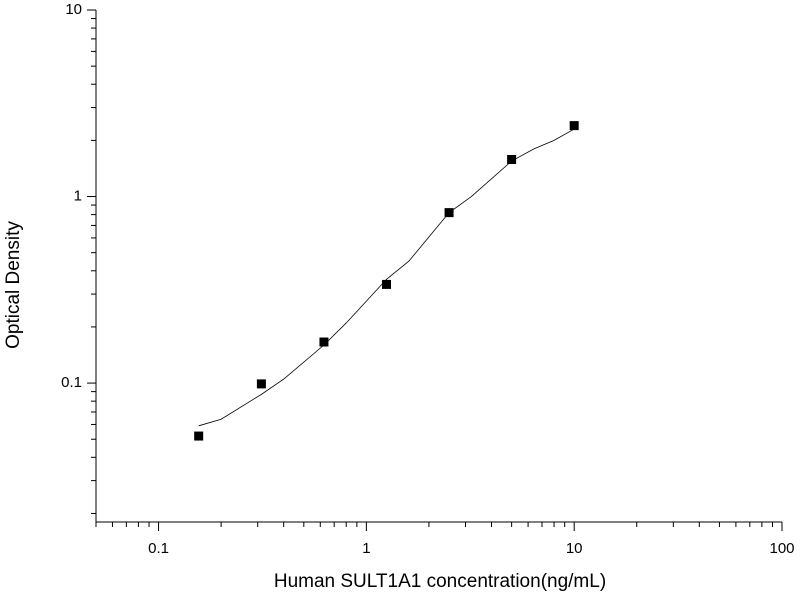 The image size is (800, 600). What do you see at coordinates (574, 548) in the screenshot?
I see `x-tick-label: 10` at bounding box center [574, 548].